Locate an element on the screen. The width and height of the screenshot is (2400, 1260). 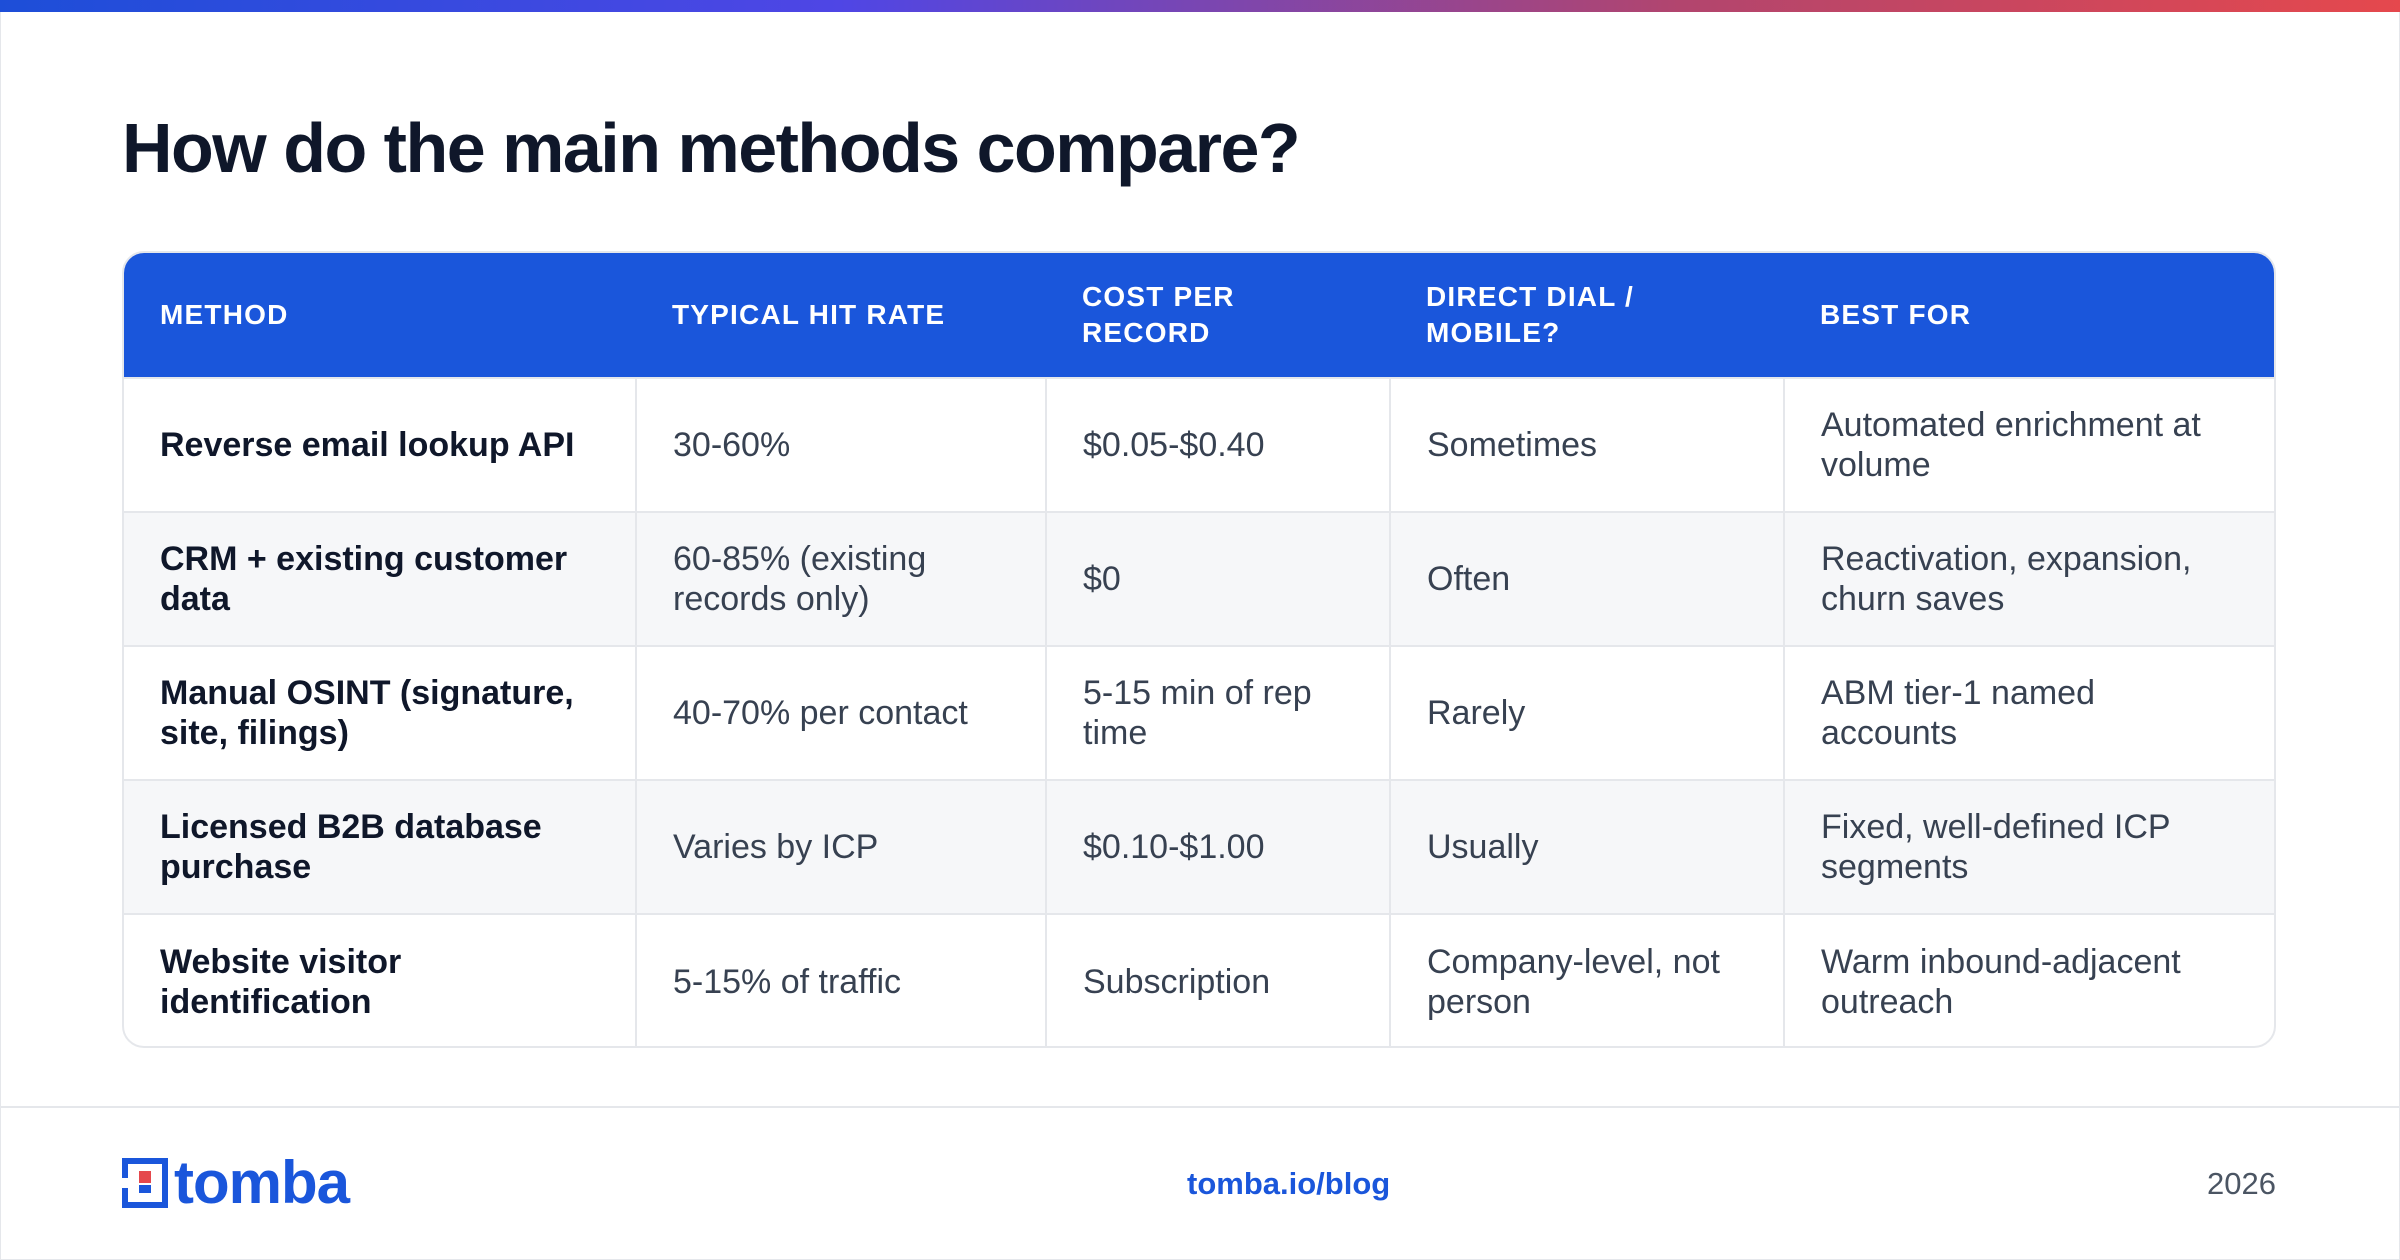
top-gradient-bar is located at coordinates (1200, 6).